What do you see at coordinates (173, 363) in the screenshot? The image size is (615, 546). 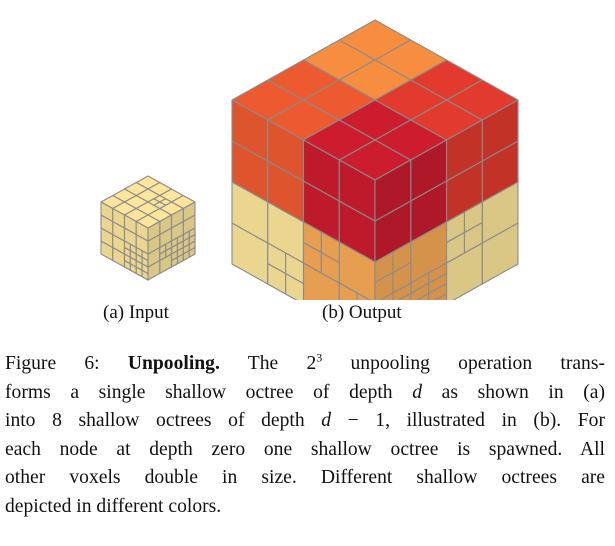 I see `caption-title: Unpooling.` at bounding box center [173, 363].